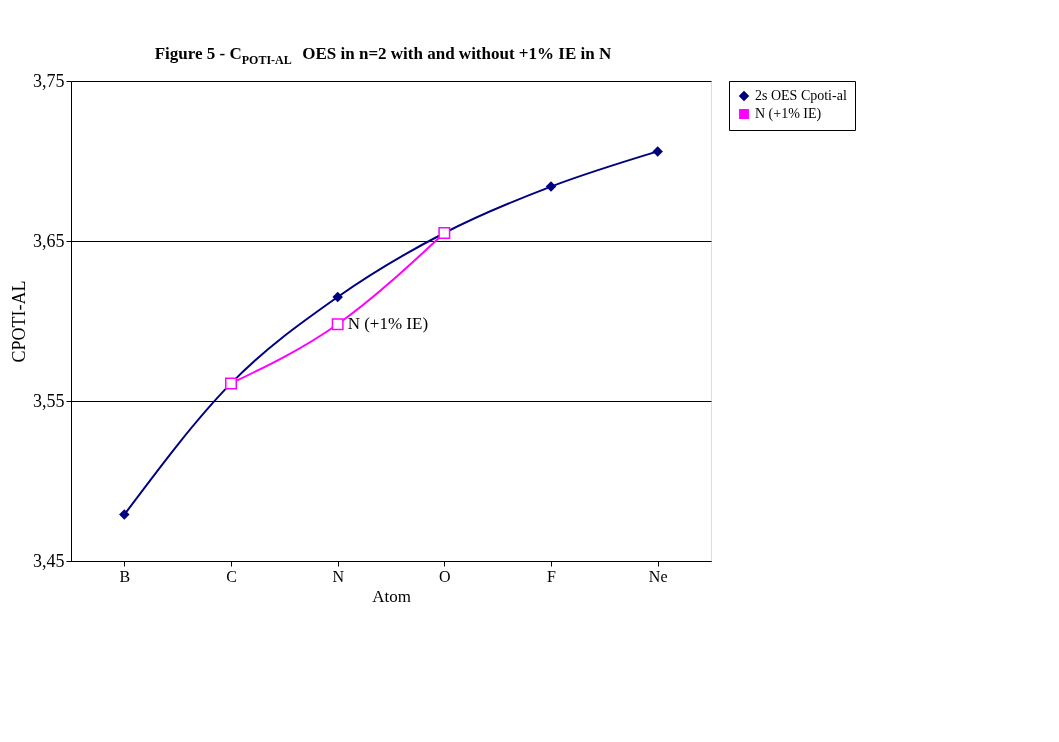 The image size is (1059, 742). Describe the element at coordinates (658, 576) in the screenshot. I see `x-tick-label: Ne` at that location.